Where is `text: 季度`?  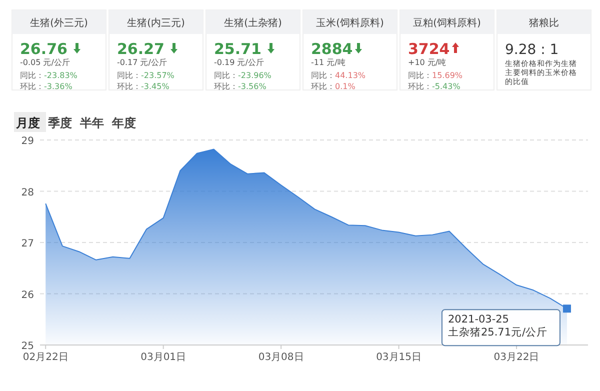 text: 季度 is located at coordinates (59, 123).